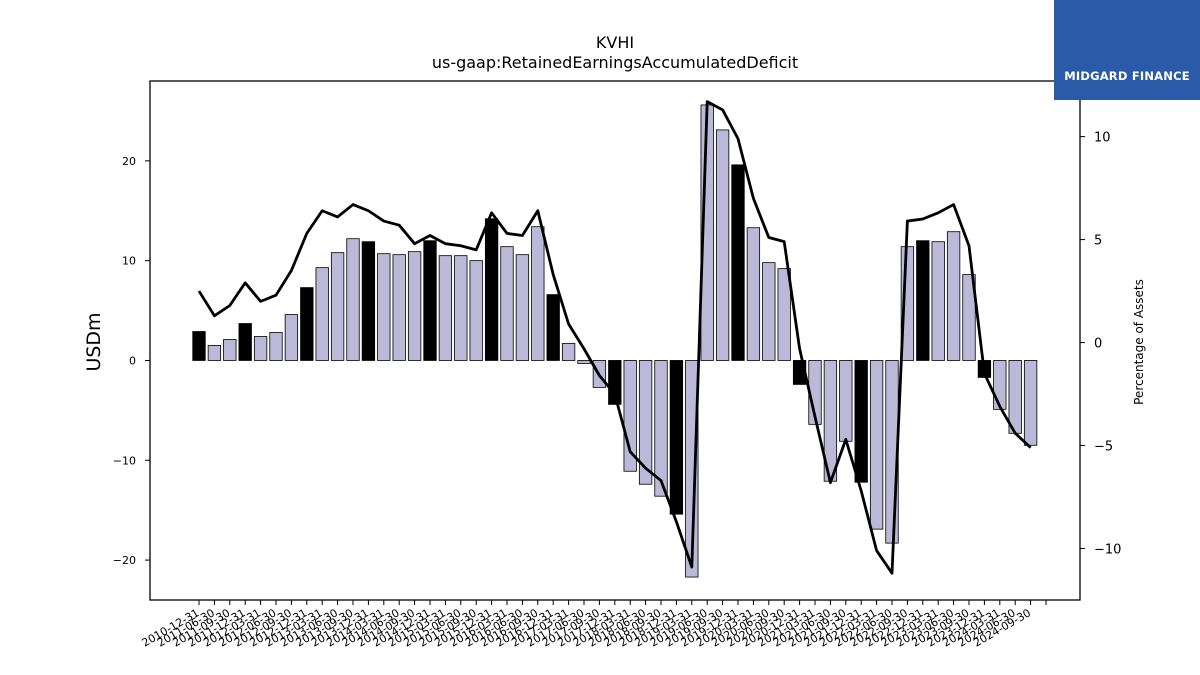 Image resolution: width=1200 pixels, height=675 pixels. I want to click on y-tick-label: −20, so click(124, 560).